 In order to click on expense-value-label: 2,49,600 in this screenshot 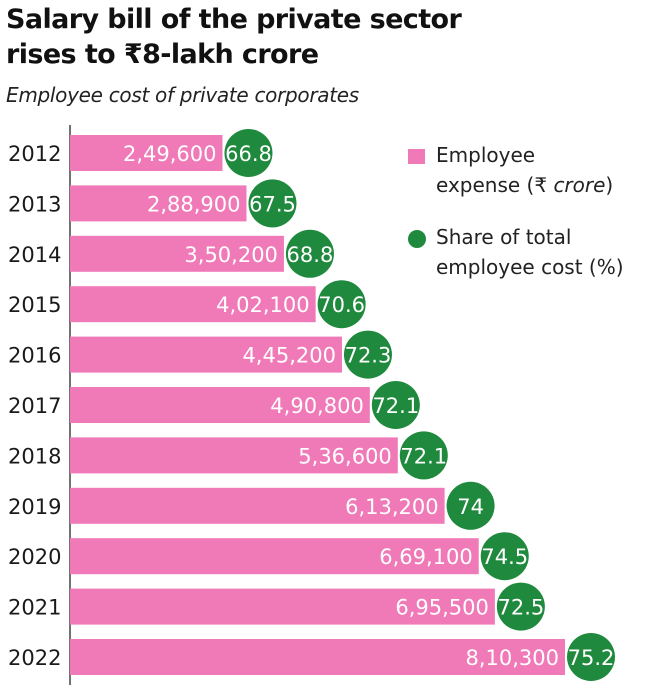, I will do `click(170, 154)`.